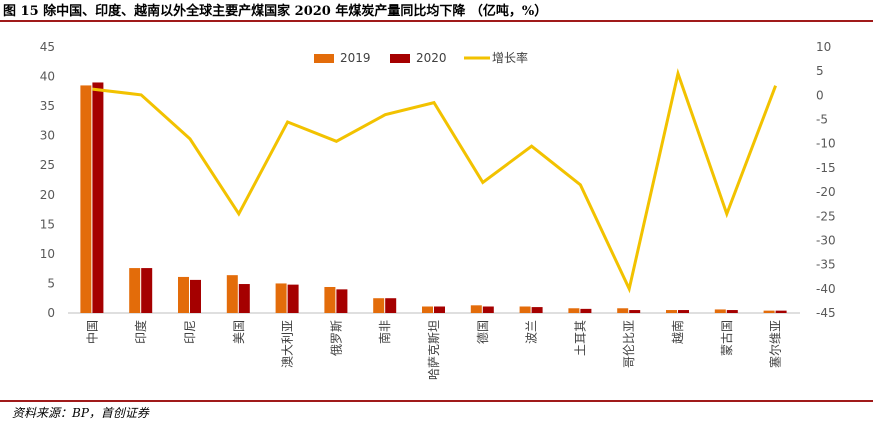  What do you see at coordinates (820, 71) in the screenshot?
I see `right-tick-label: 5` at bounding box center [820, 71].